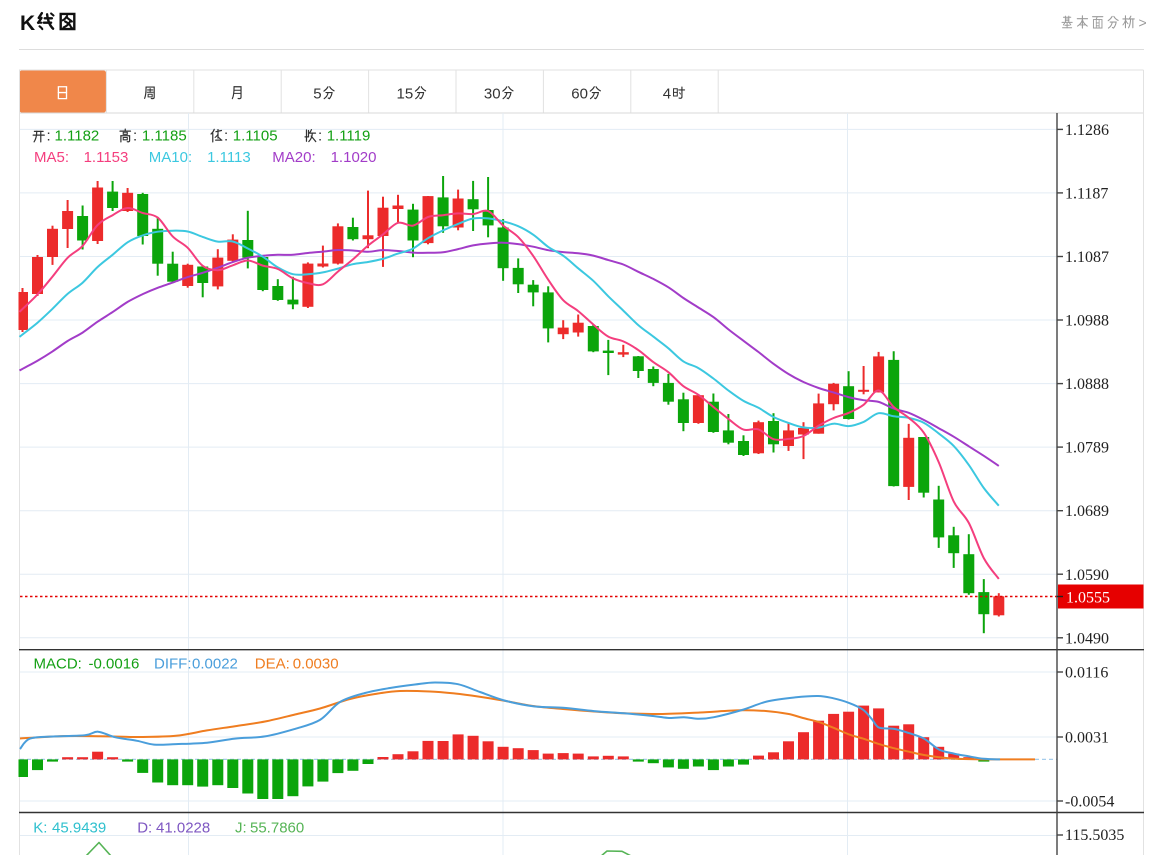  I want to click on svg-text: -0.0016, so click(114, 663).